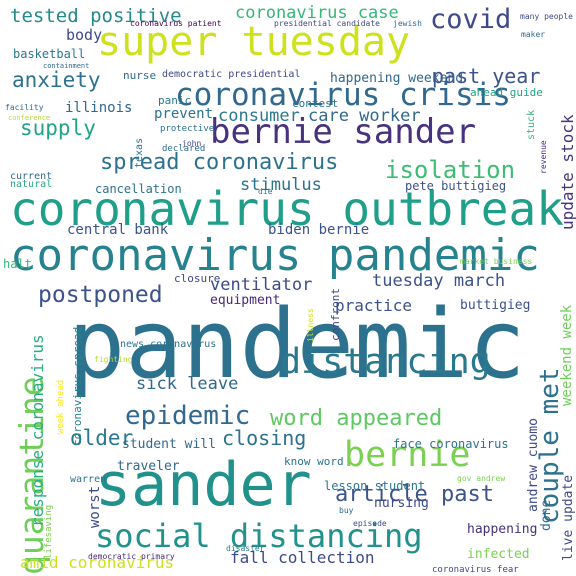 Image resolution: width=576 pixels, height=576 pixels. What do you see at coordinates (24, 107) in the screenshot?
I see `cloud-word: facility` at bounding box center [24, 107].